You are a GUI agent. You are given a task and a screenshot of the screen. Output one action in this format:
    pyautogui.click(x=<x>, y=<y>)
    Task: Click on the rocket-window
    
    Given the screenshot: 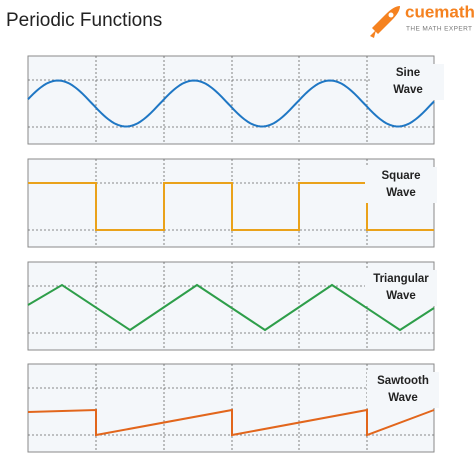 What is the action you would take?
    pyautogui.click(x=391, y=15)
    